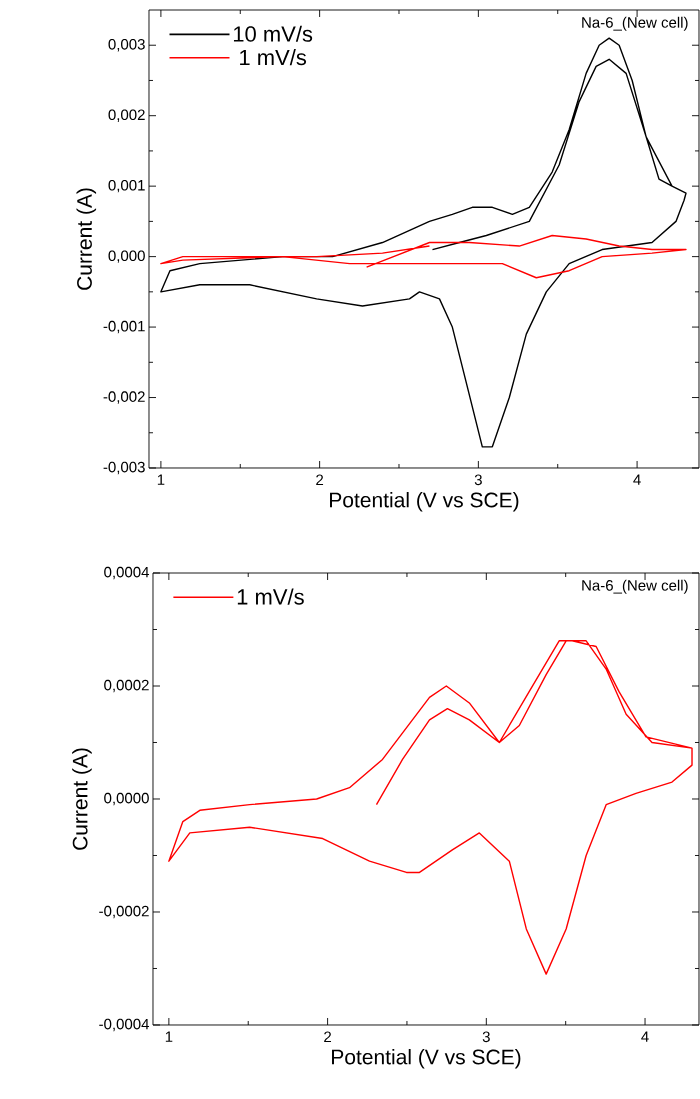 Image resolution: width=700 pixels, height=1099 pixels. Describe the element at coordinates (126, 686) in the screenshot. I see `y-tick-label: 0,0002` at that location.